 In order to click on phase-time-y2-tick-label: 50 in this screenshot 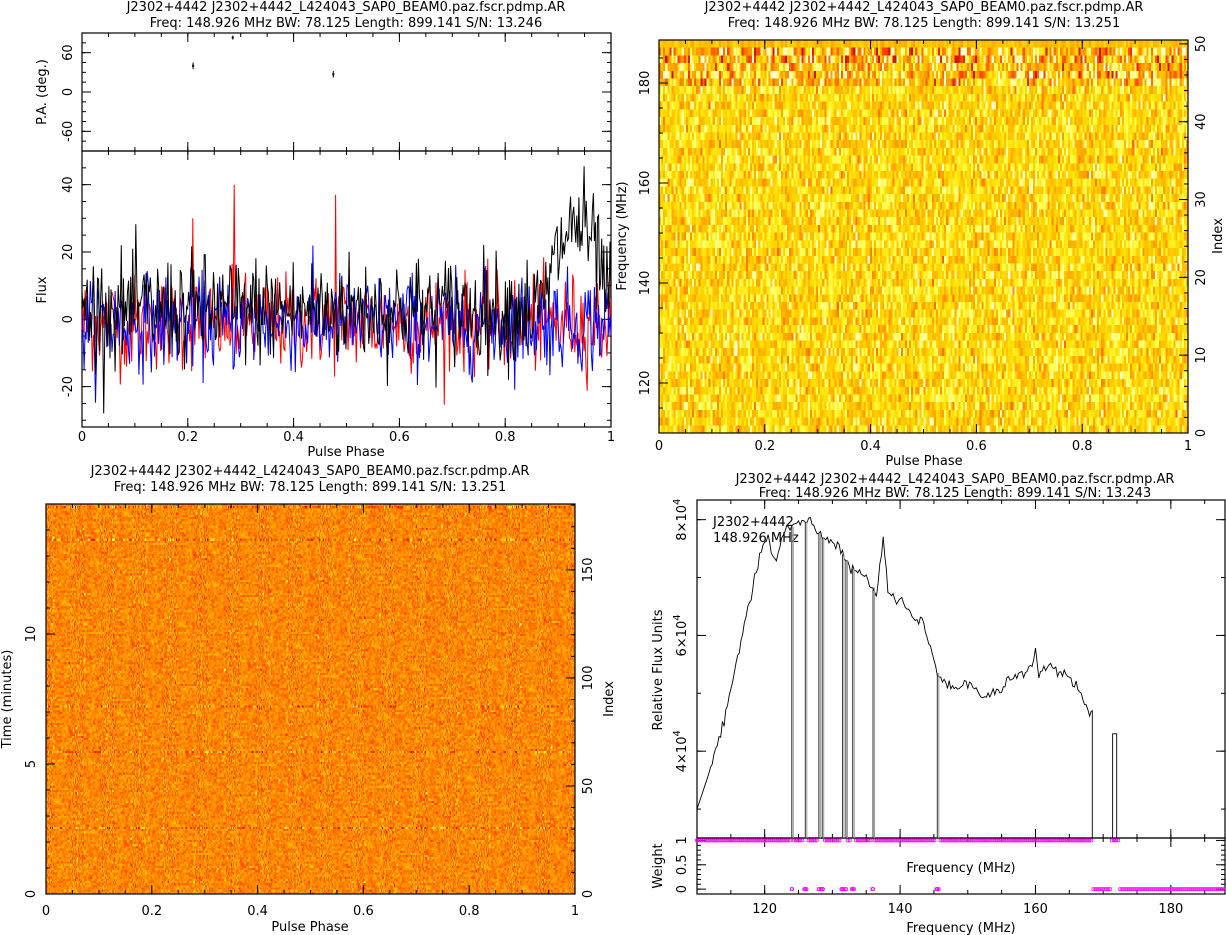, I will do `click(588, 786)`.